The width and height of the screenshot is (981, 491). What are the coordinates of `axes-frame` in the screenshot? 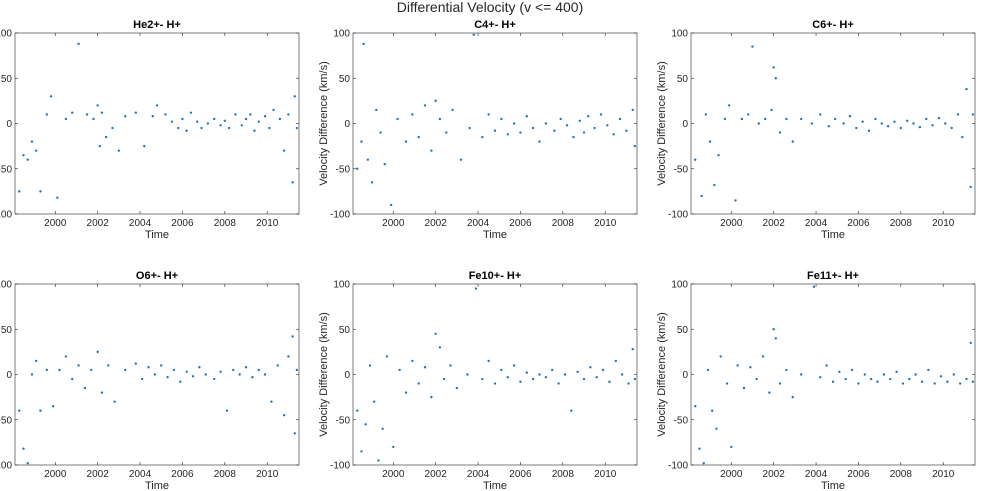 It's located at (833, 374).